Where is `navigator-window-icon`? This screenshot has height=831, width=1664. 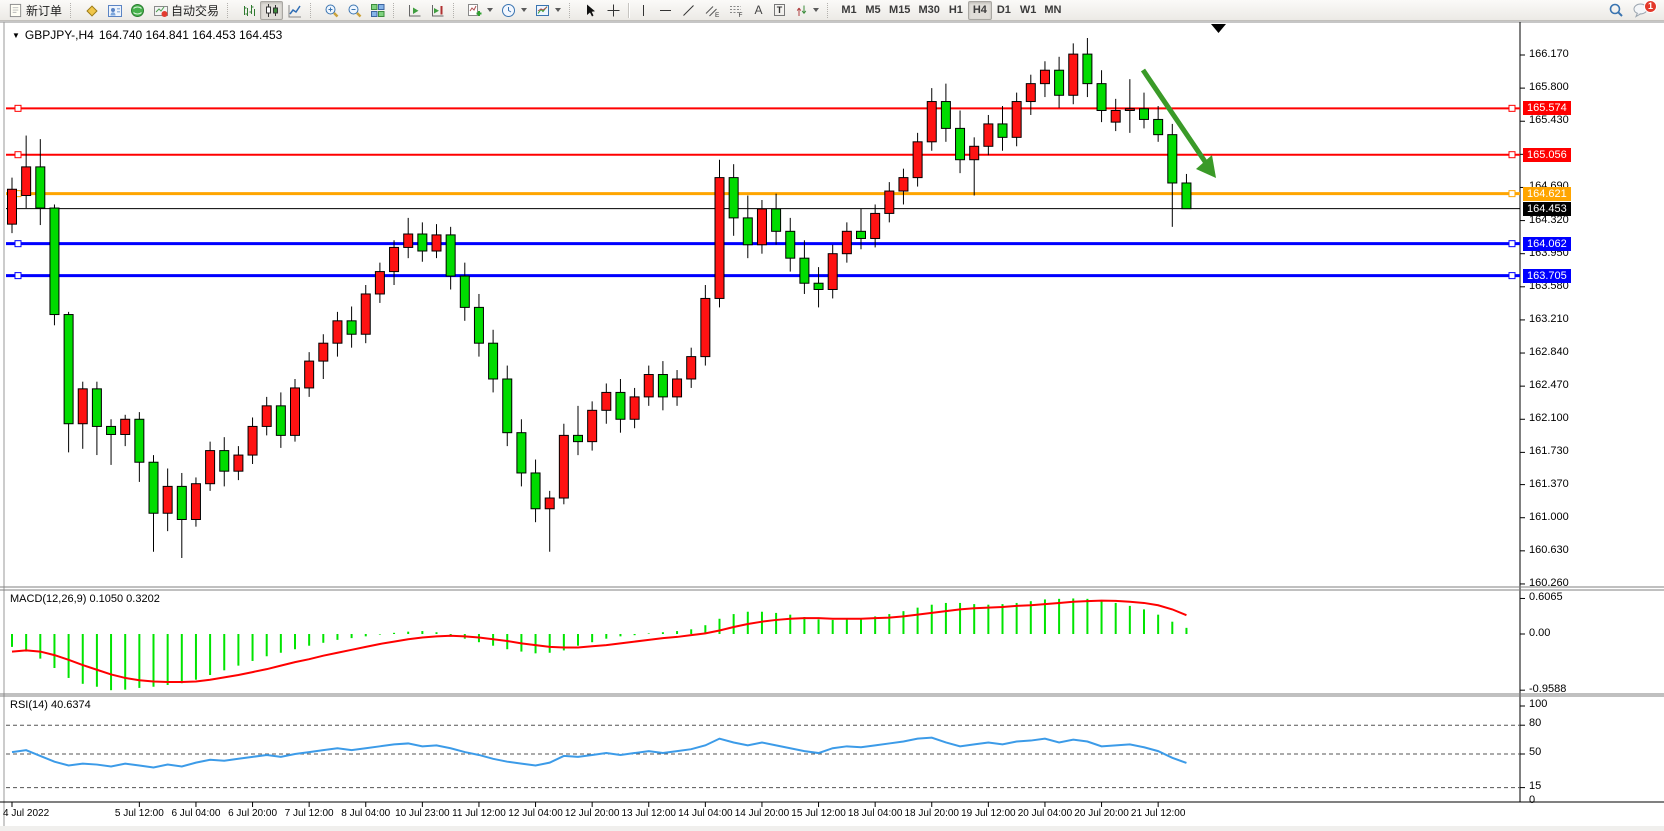 navigator-window-icon is located at coordinates (115, 10).